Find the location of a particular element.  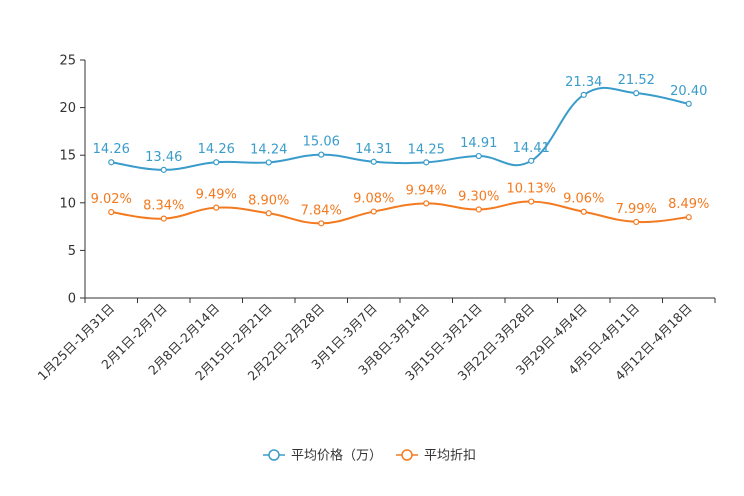

data-label: 9.06% is located at coordinates (583, 199).